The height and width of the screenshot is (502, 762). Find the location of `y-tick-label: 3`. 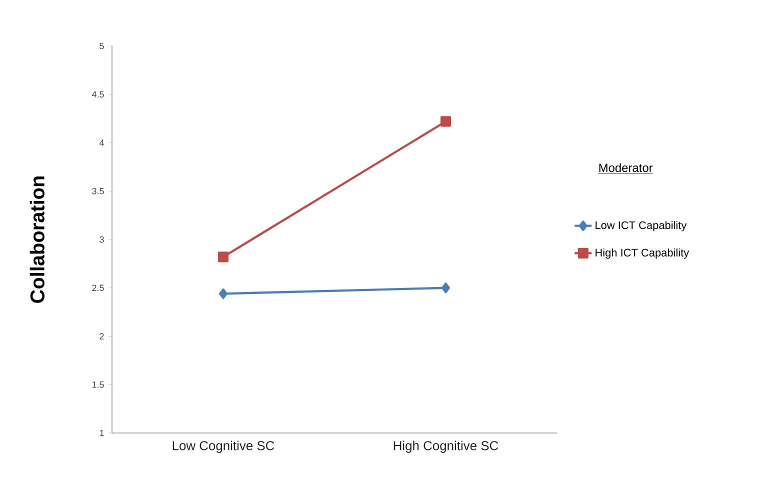

y-tick-label: 3 is located at coordinates (102, 239).